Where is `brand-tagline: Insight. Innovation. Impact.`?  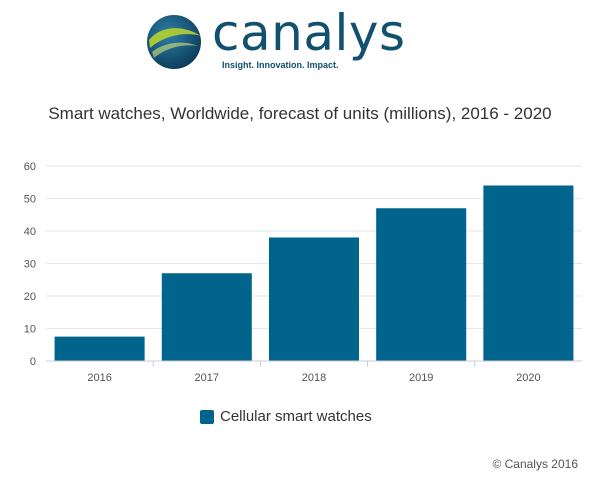
brand-tagline: Insight. Innovation. Impact. is located at coordinates (280, 65).